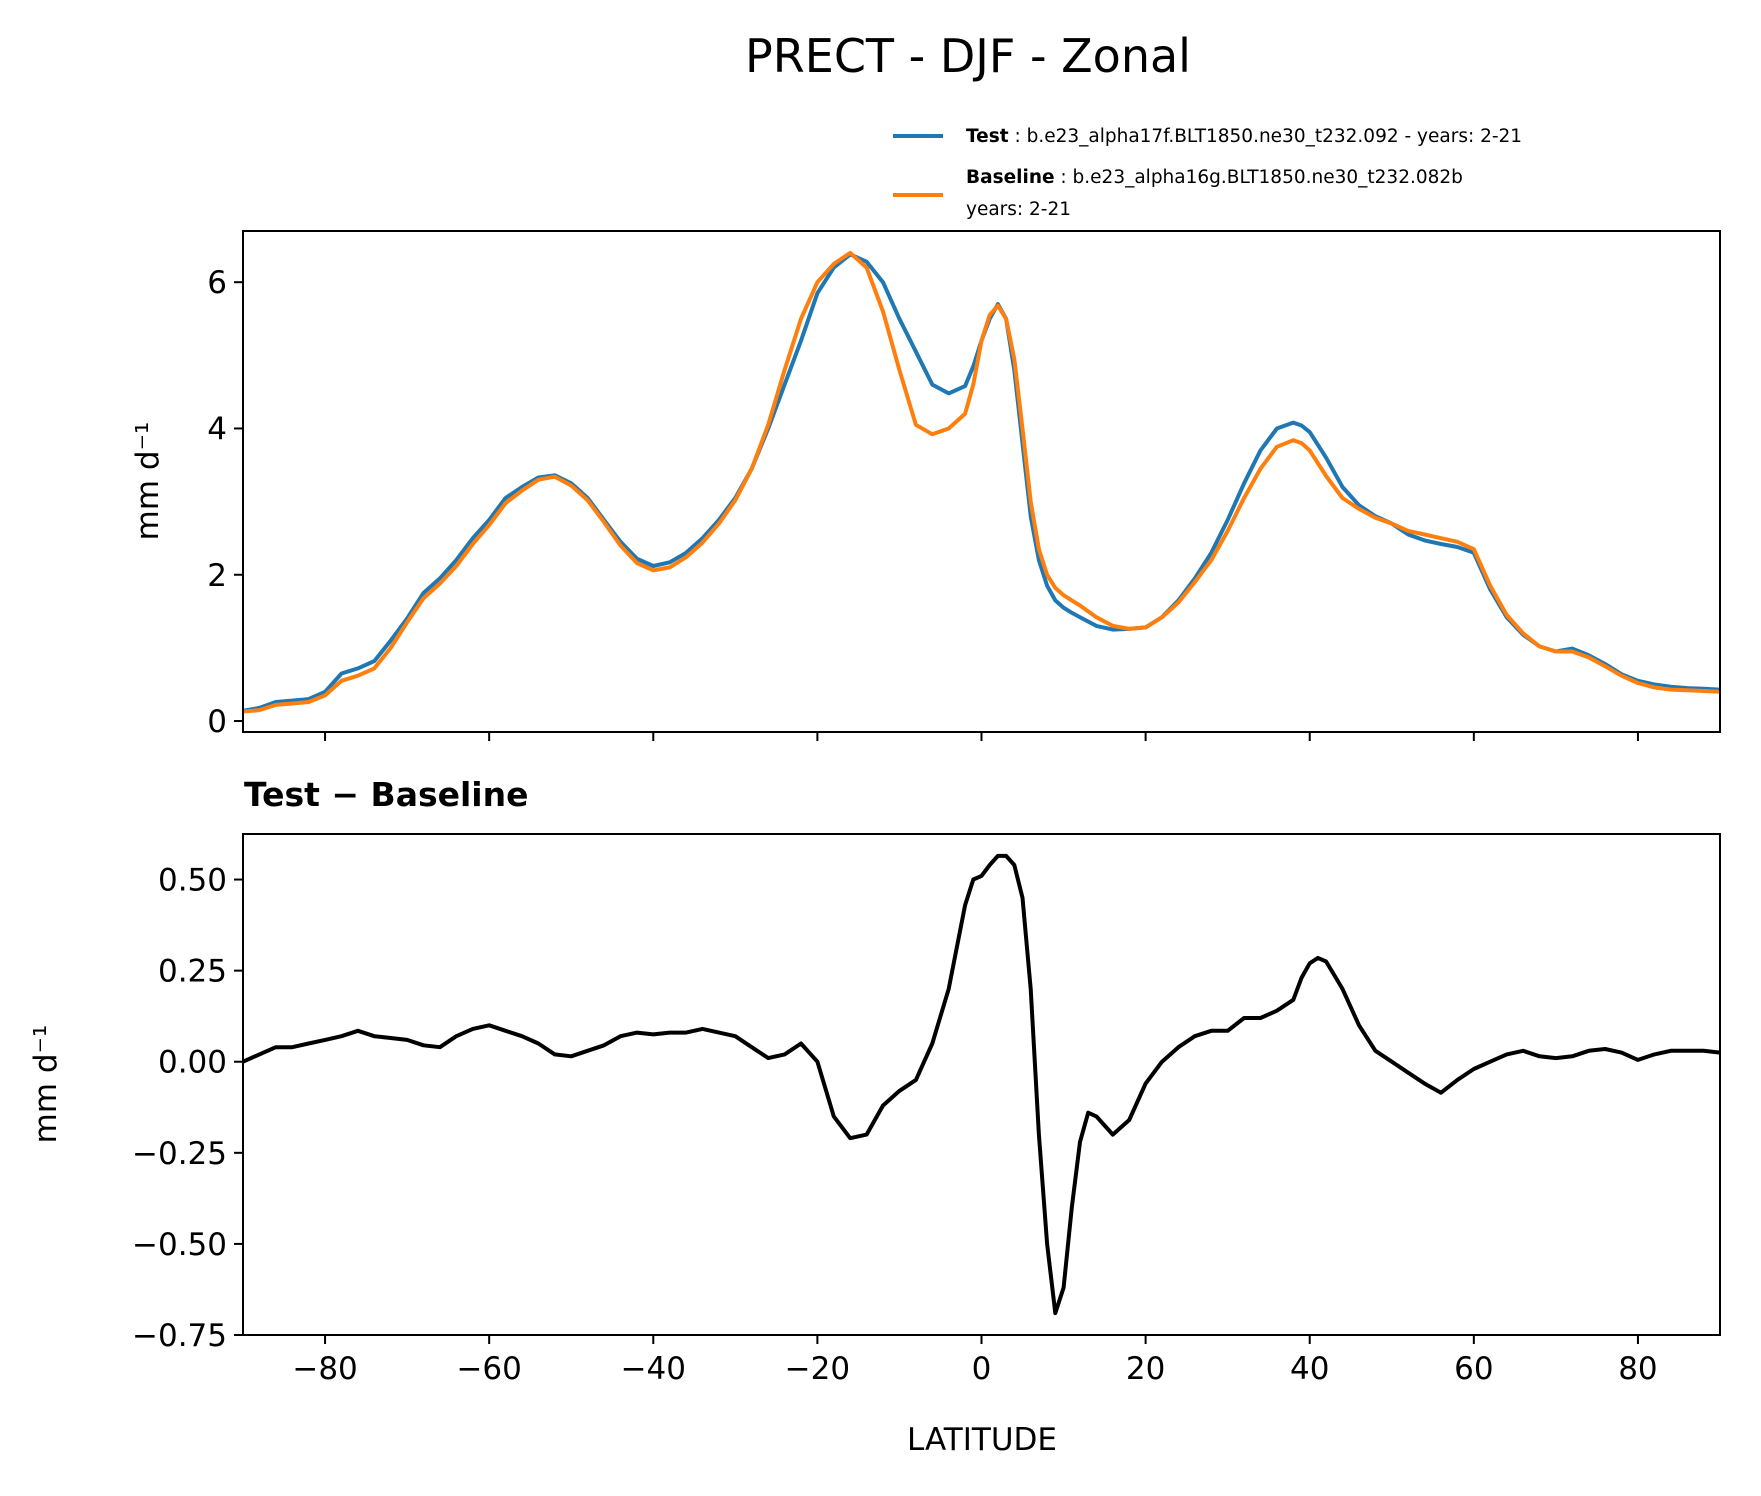  Describe the element at coordinates (217, 283) in the screenshot. I see `top-y-tick-label: 6` at that location.